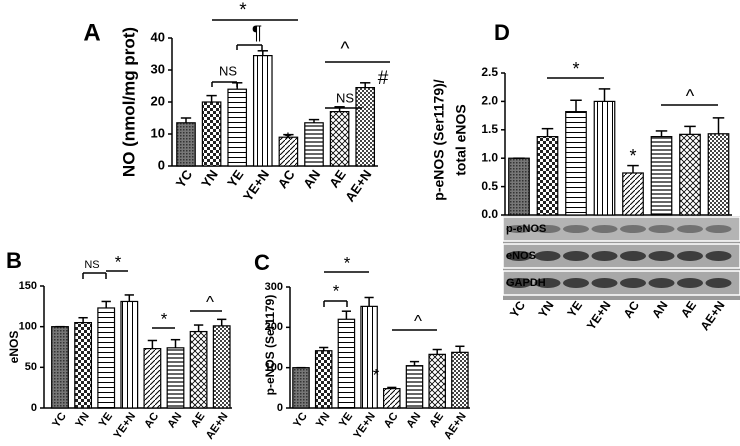 Image resolution: width=740 pixels, height=446 pixels. Describe the element at coordinates (439, 139) in the screenshot. I see `y-axis-label: p-eNOS (Ser1179)/` at that location.